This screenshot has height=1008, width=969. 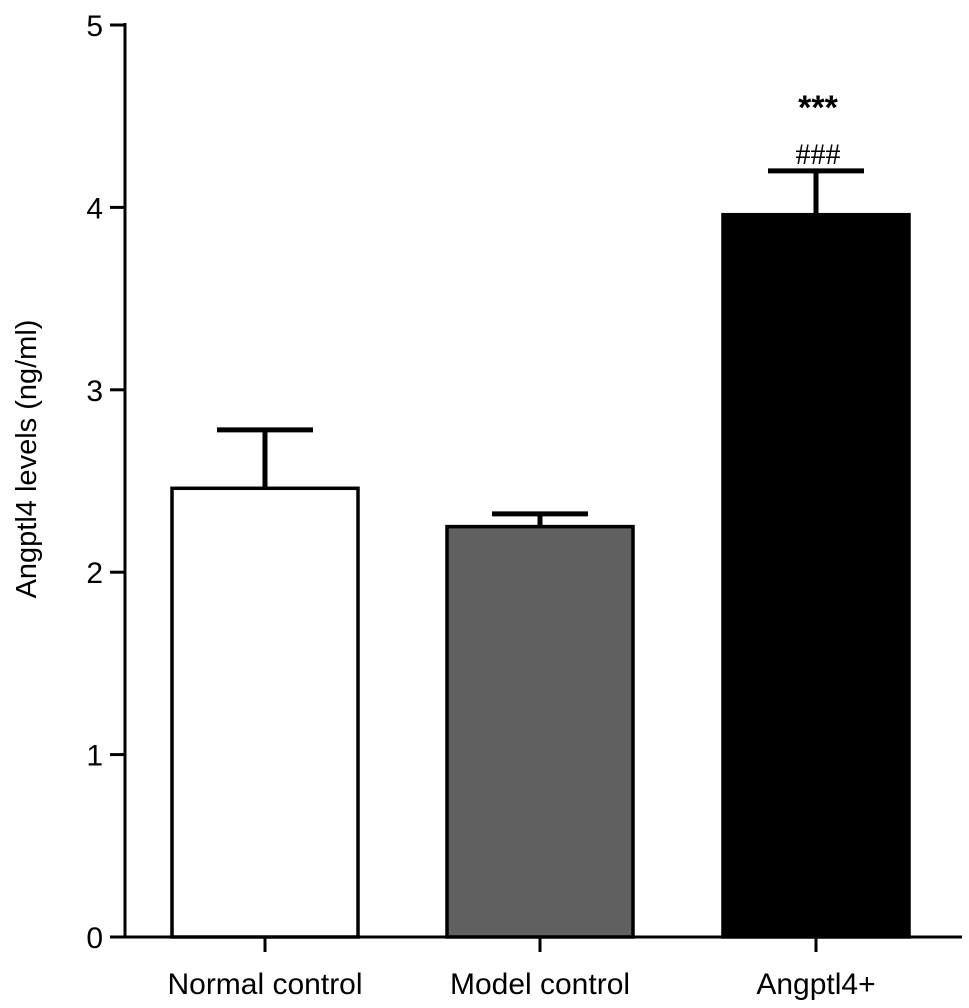 What do you see at coordinates (264, 984) in the screenshot?
I see `x-tick-label-0: Normal control` at bounding box center [264, 984].